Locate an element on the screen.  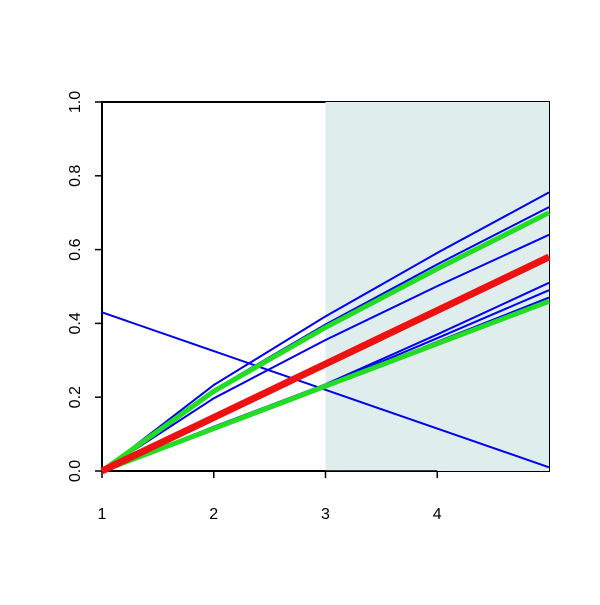
y-tick-label: 1.0 is located at coordinates (75, 102).